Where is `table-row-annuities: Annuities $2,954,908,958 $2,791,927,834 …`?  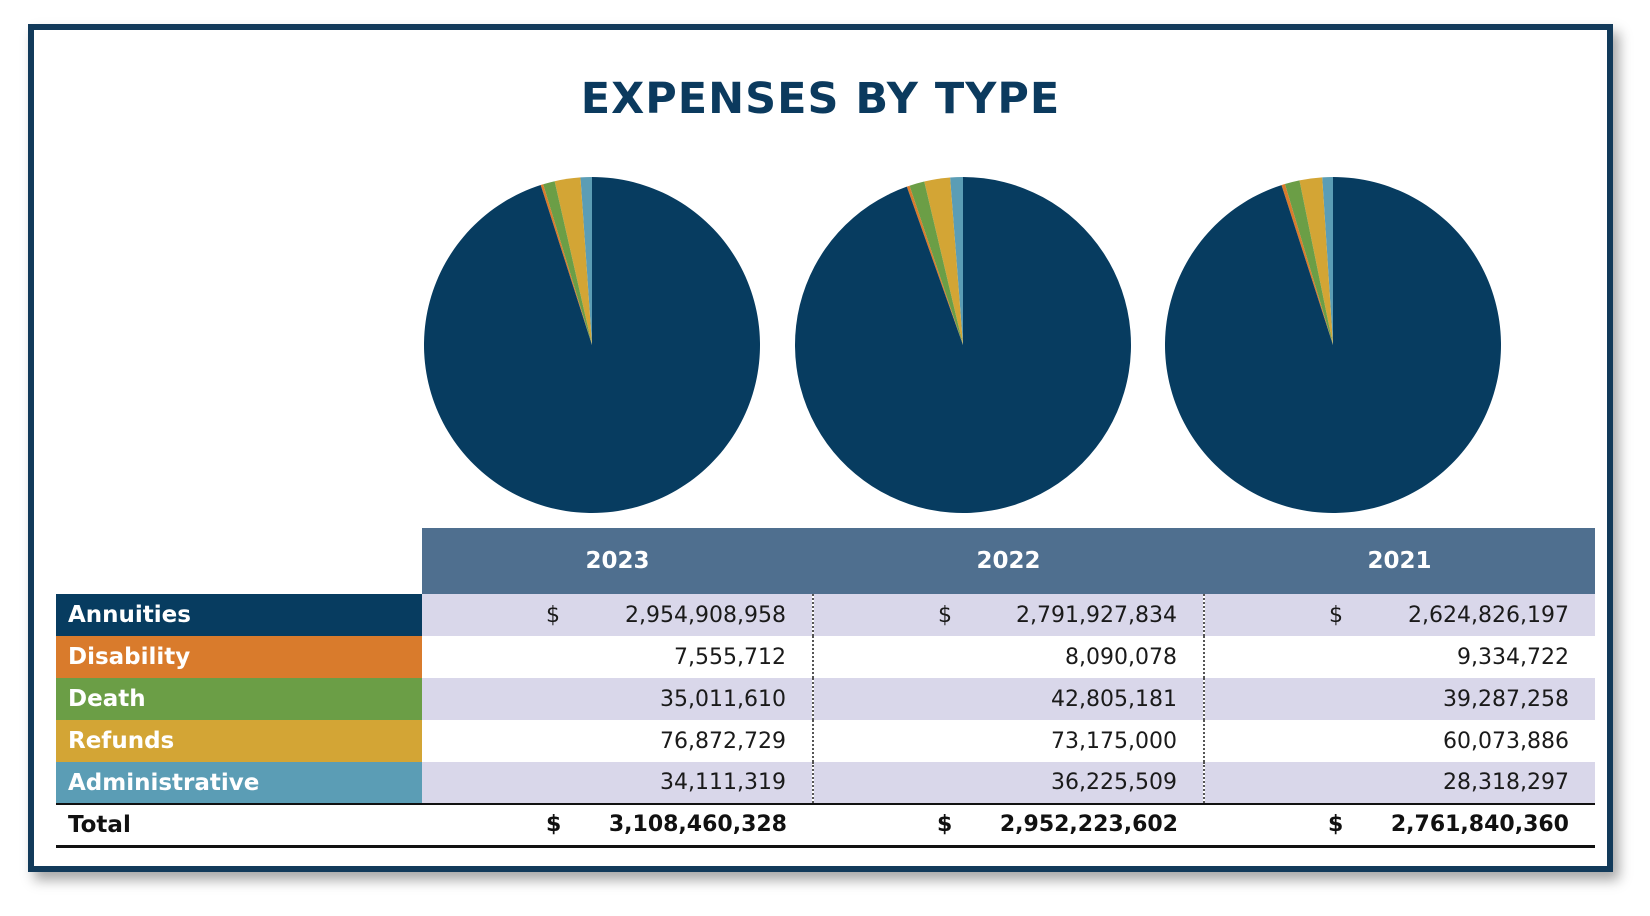 table-row-annuities: Annuities $2,954,908,958 $2,791,927,834 … is located at coordinates (825, 615).